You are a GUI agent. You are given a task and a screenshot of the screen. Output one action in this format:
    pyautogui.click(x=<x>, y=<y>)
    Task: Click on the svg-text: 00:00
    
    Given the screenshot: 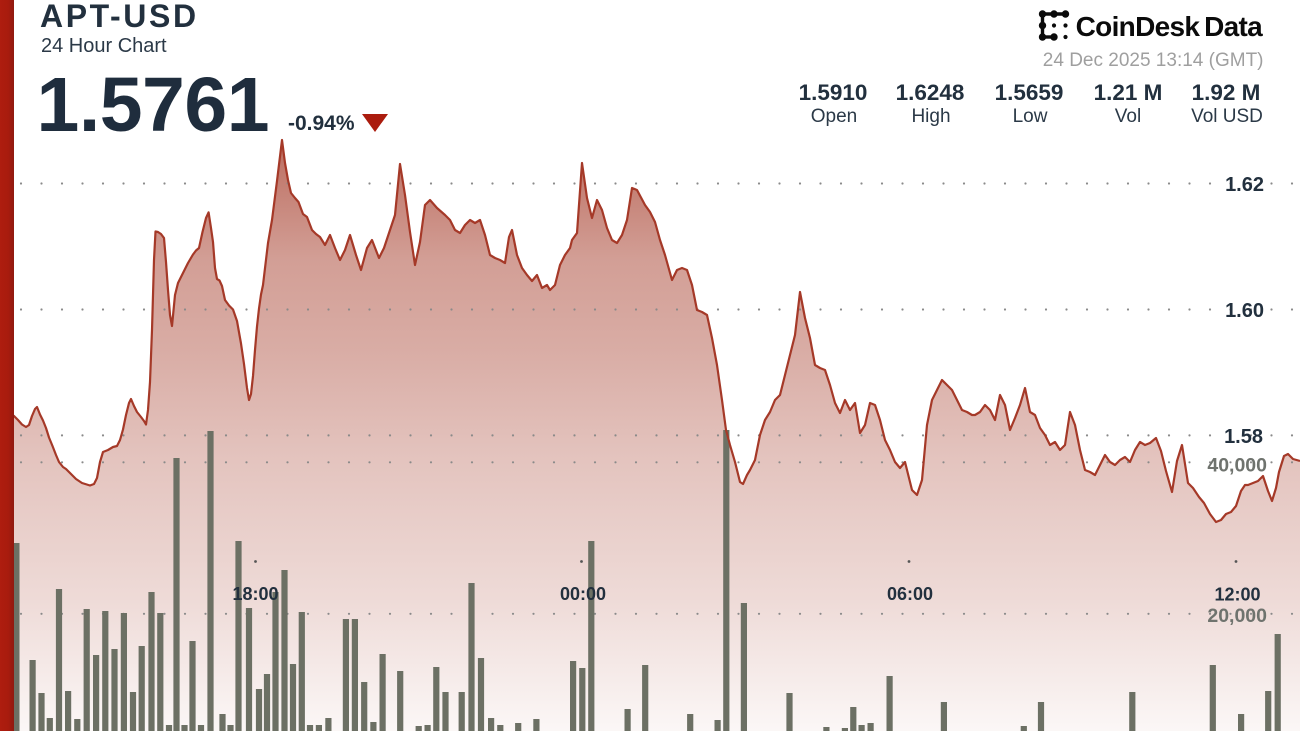 What is the action you would take?
    pyautogui.click(x=583, y=594)
    